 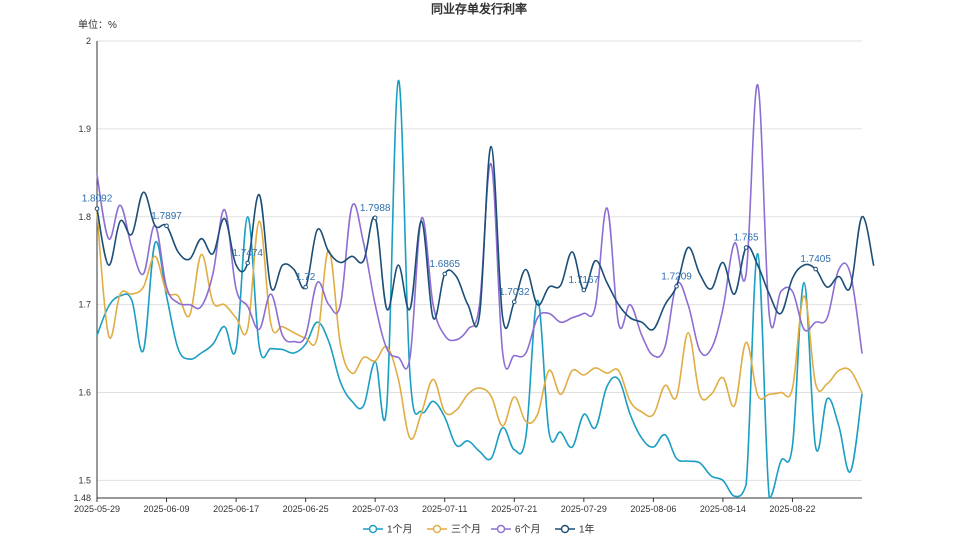 What do you see at coordinates (82, 498) in the screenshot?
I see `y-tick-label: 1.48` at bounding box center [82, 498].